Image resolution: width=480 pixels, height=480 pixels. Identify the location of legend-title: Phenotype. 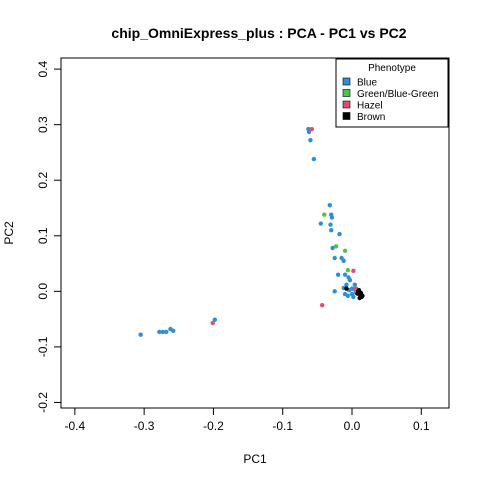
(392, 68).